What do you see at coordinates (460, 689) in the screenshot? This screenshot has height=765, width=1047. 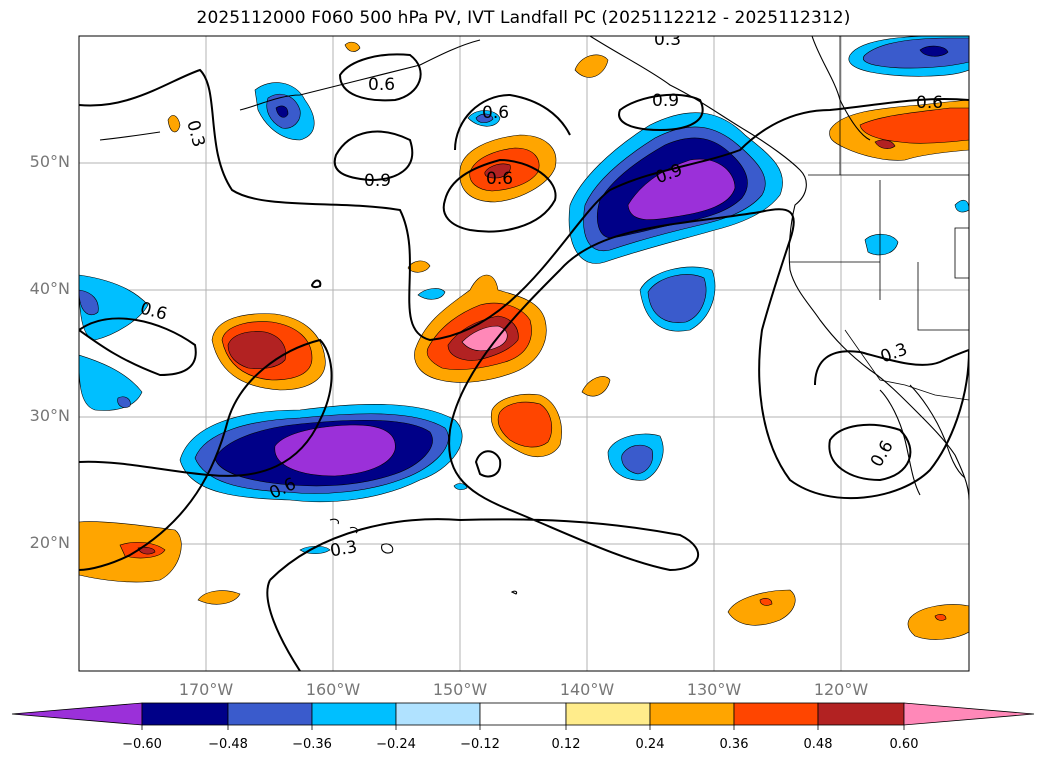 I see `lon-label-150w: 150°W` at bounding box center [460, 689].